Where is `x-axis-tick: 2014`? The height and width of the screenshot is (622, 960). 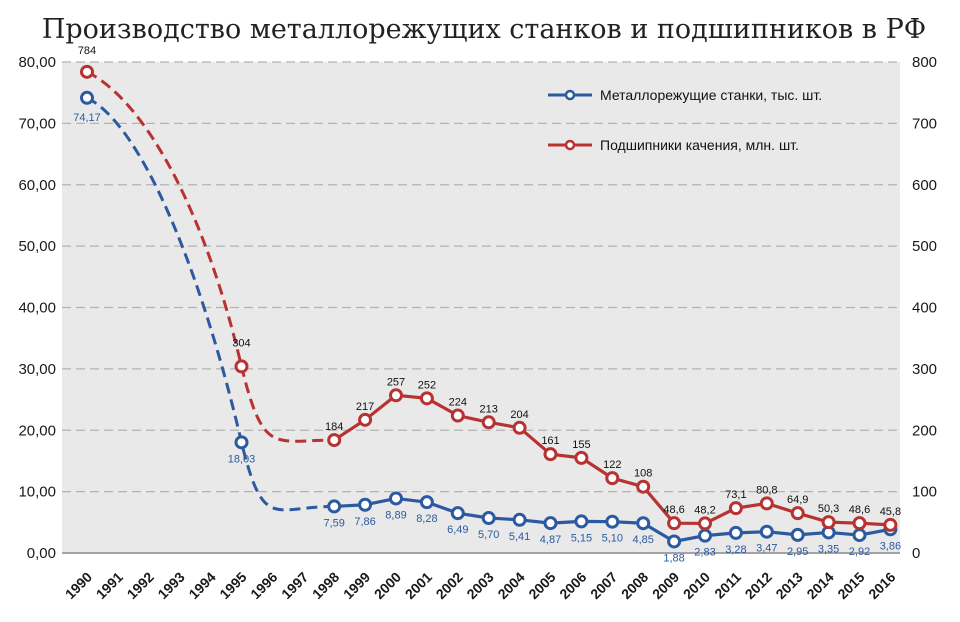 x-axis-tick: 2014 is located at coordinates (819, 585).